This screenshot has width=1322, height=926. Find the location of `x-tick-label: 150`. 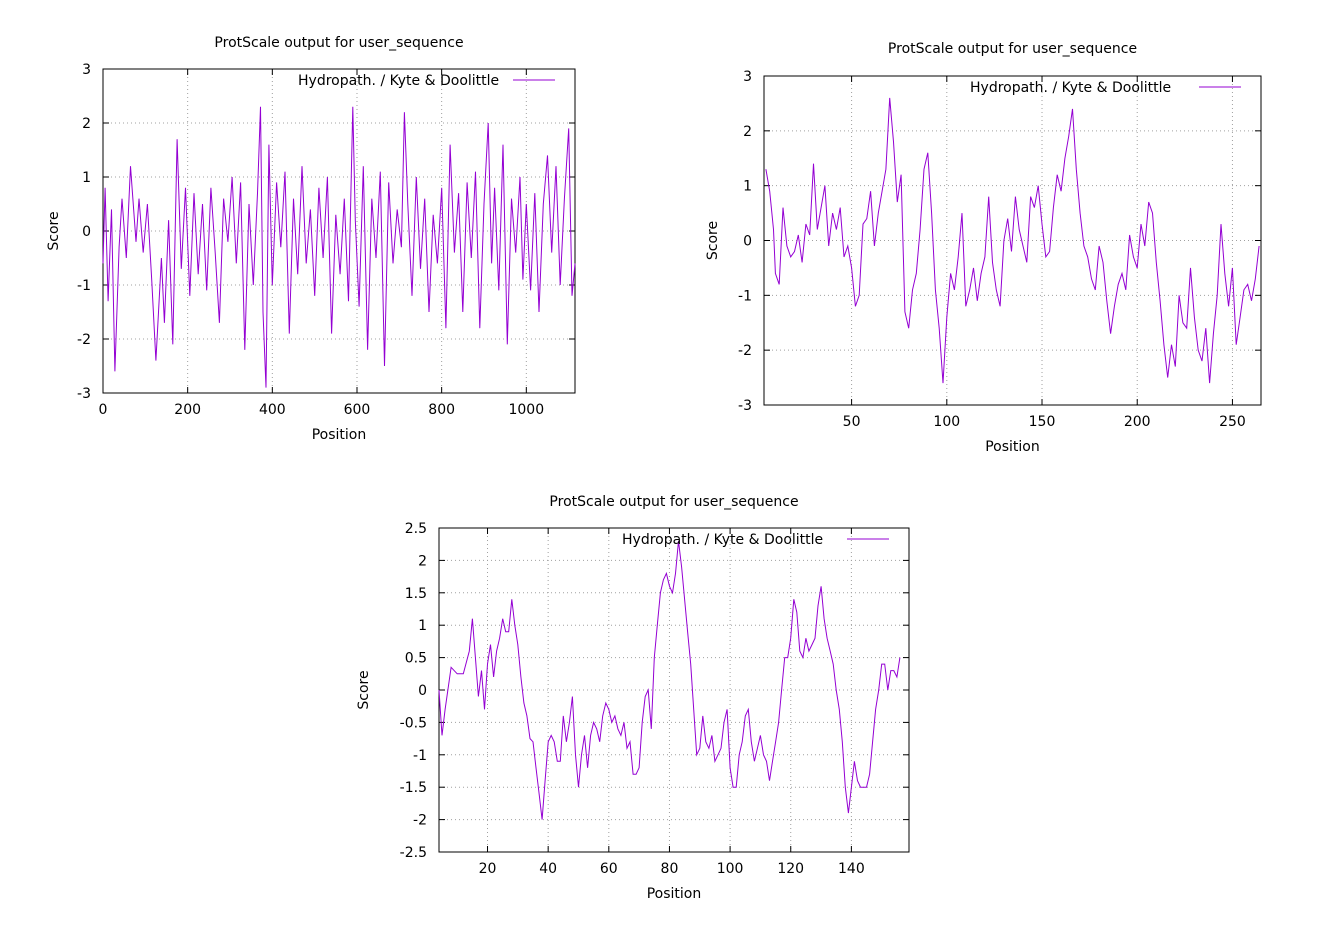

x-tick-label: 150 is located at coordinates (1042, 422).